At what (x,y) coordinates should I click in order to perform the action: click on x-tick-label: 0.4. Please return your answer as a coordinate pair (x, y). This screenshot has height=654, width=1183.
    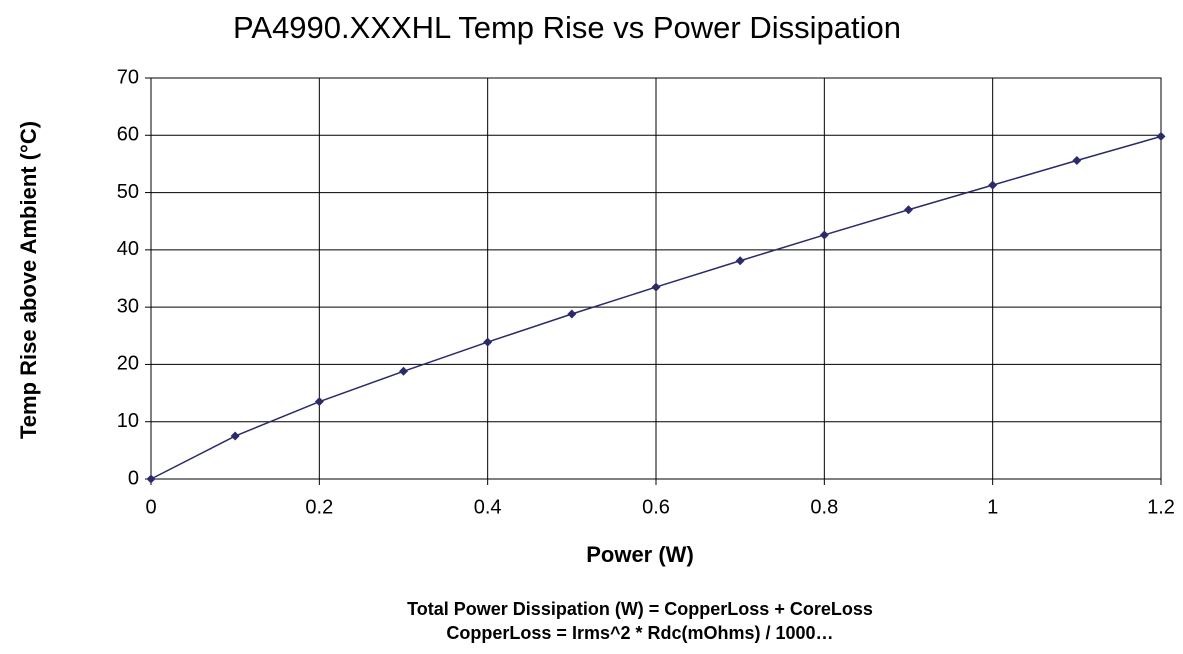
    Looking at the image, I should click on (488, 507).